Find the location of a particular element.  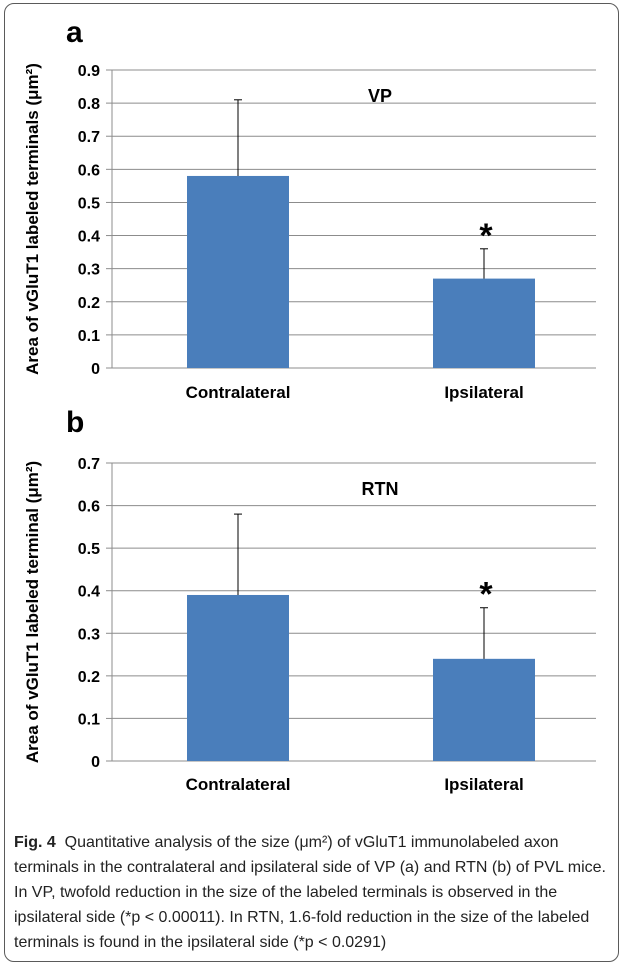

y-axis-label: Area of vGluT1 labeled terminals (μm²) is located at coordinates (32, 219).